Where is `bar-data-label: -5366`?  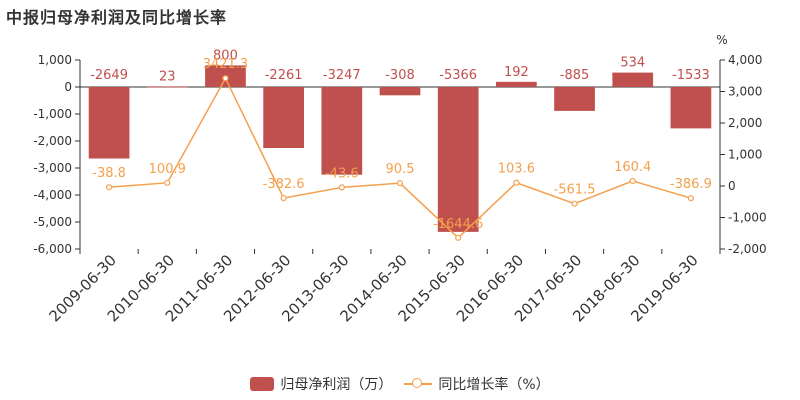 bar-data-label: -5366 is located at coordinates (458, 75).